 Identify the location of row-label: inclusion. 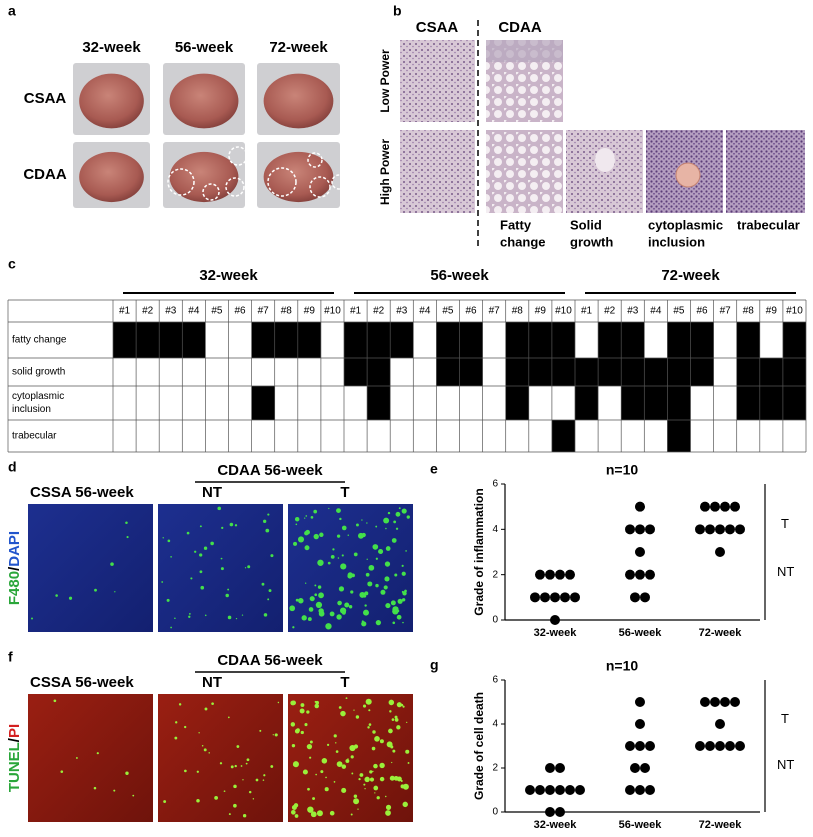
(31, 409).